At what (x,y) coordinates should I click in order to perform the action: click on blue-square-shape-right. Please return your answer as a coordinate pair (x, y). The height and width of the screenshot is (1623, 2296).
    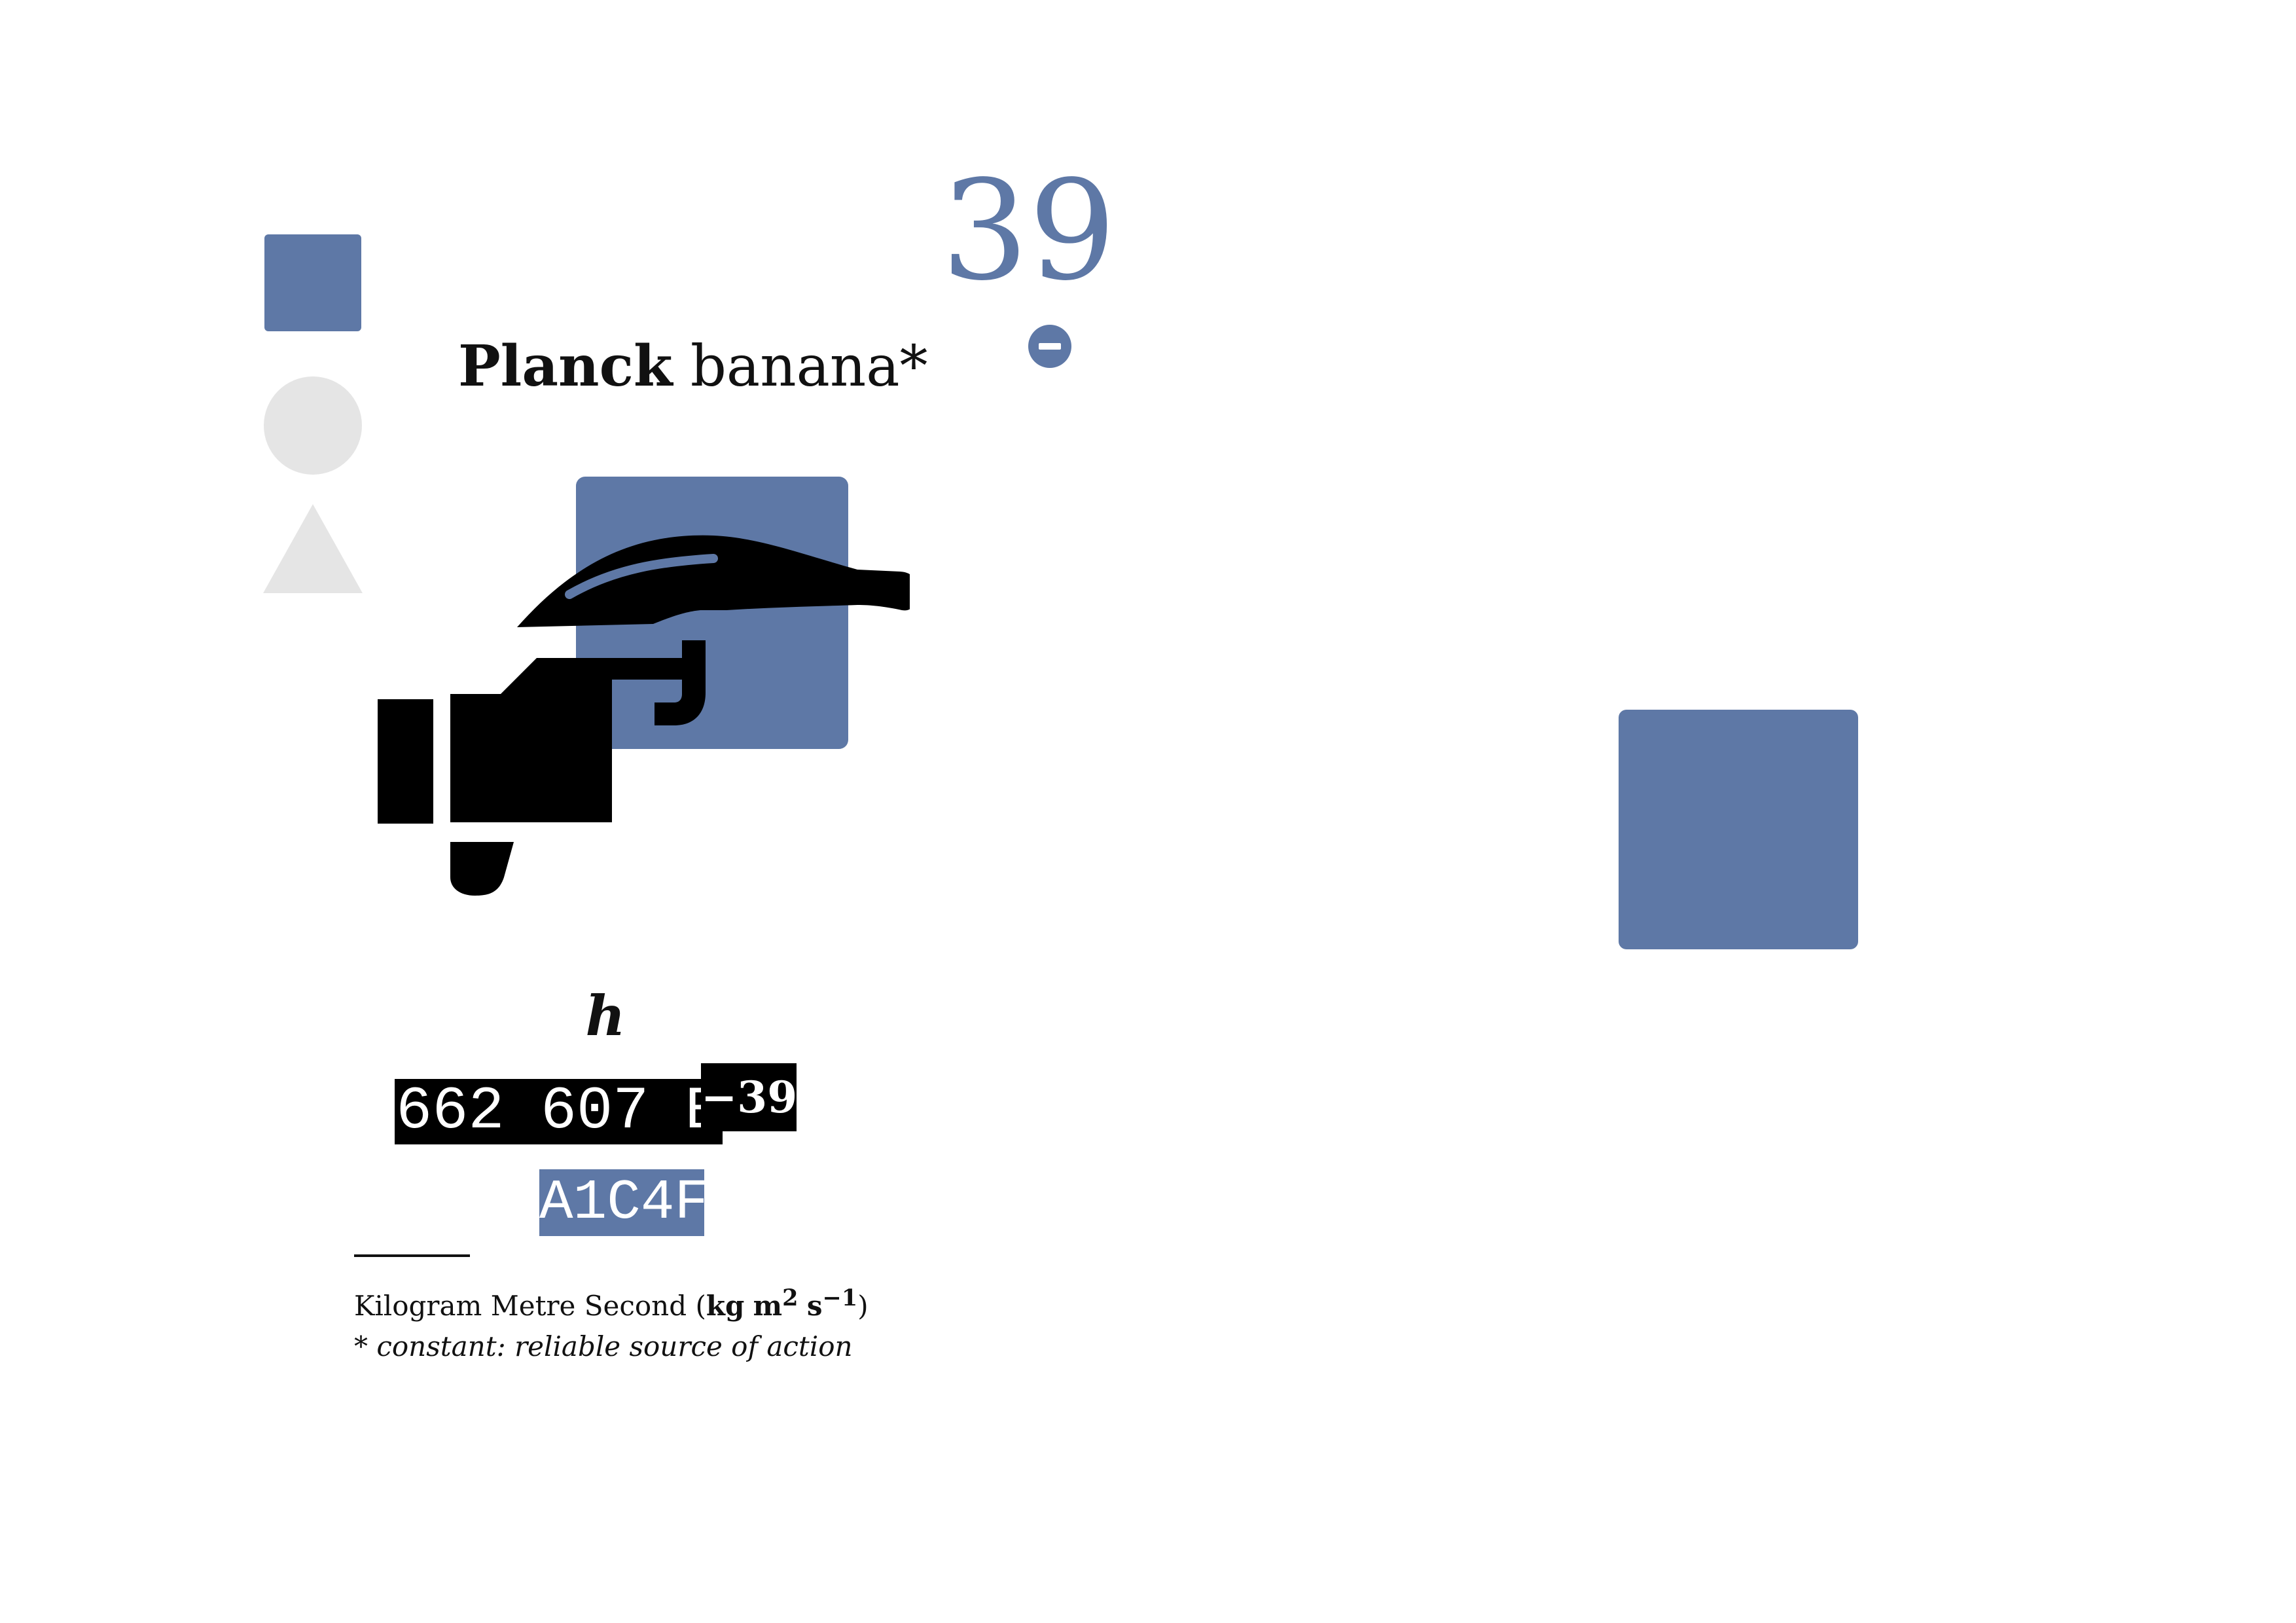
    Looking at the image, I should click on (1738, 829).